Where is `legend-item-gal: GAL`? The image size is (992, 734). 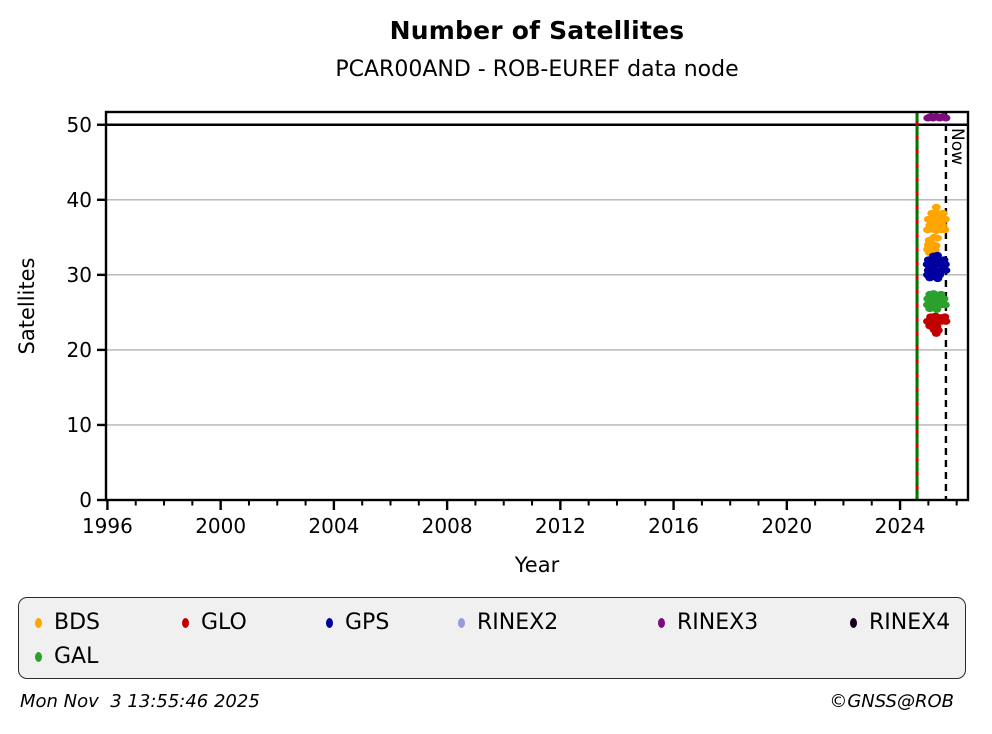 legend-item-gal: GAL is located at coordinates (108, 657).